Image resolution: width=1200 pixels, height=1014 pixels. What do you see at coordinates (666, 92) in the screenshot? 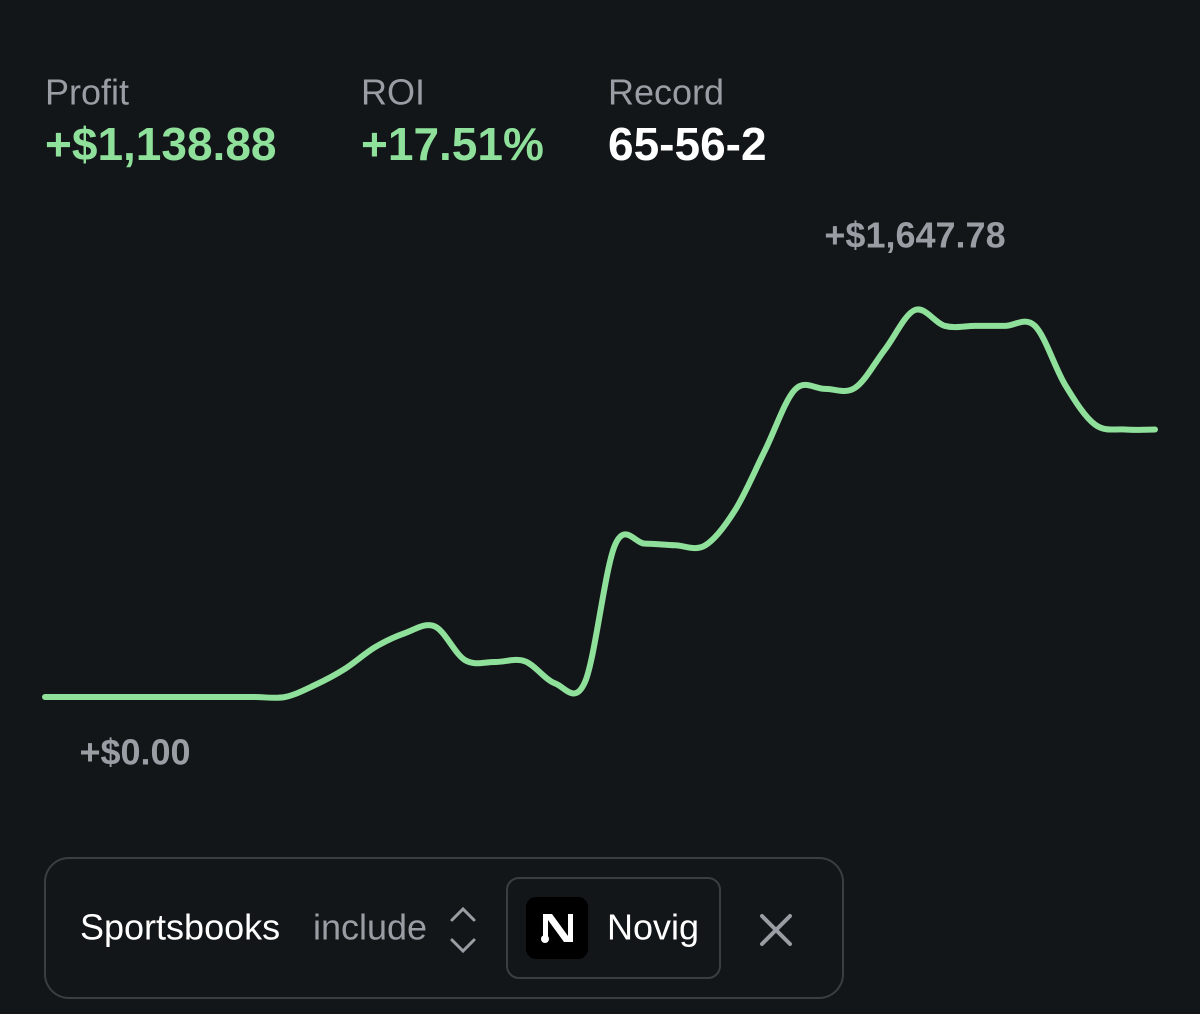
I see `stat-label: Record` at bounding box center [666, 92].